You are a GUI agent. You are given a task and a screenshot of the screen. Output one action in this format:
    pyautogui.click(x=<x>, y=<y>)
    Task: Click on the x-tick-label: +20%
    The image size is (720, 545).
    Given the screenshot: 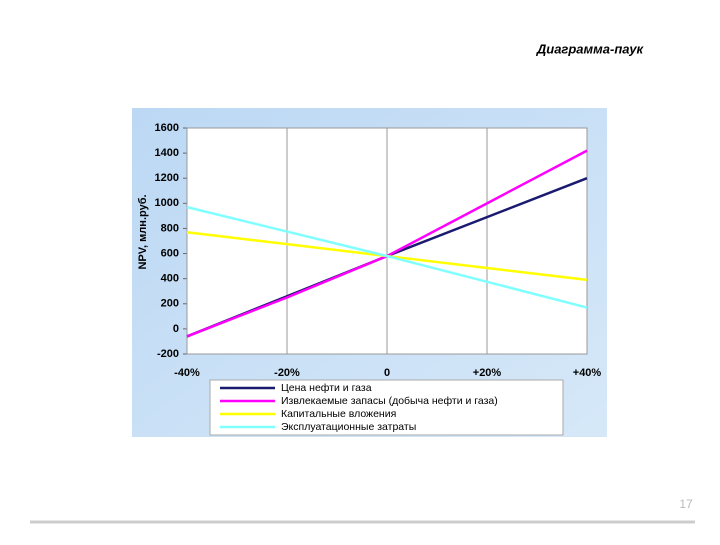 What is the action you would take?
    pyautogui.click(x=487, y=373)
    